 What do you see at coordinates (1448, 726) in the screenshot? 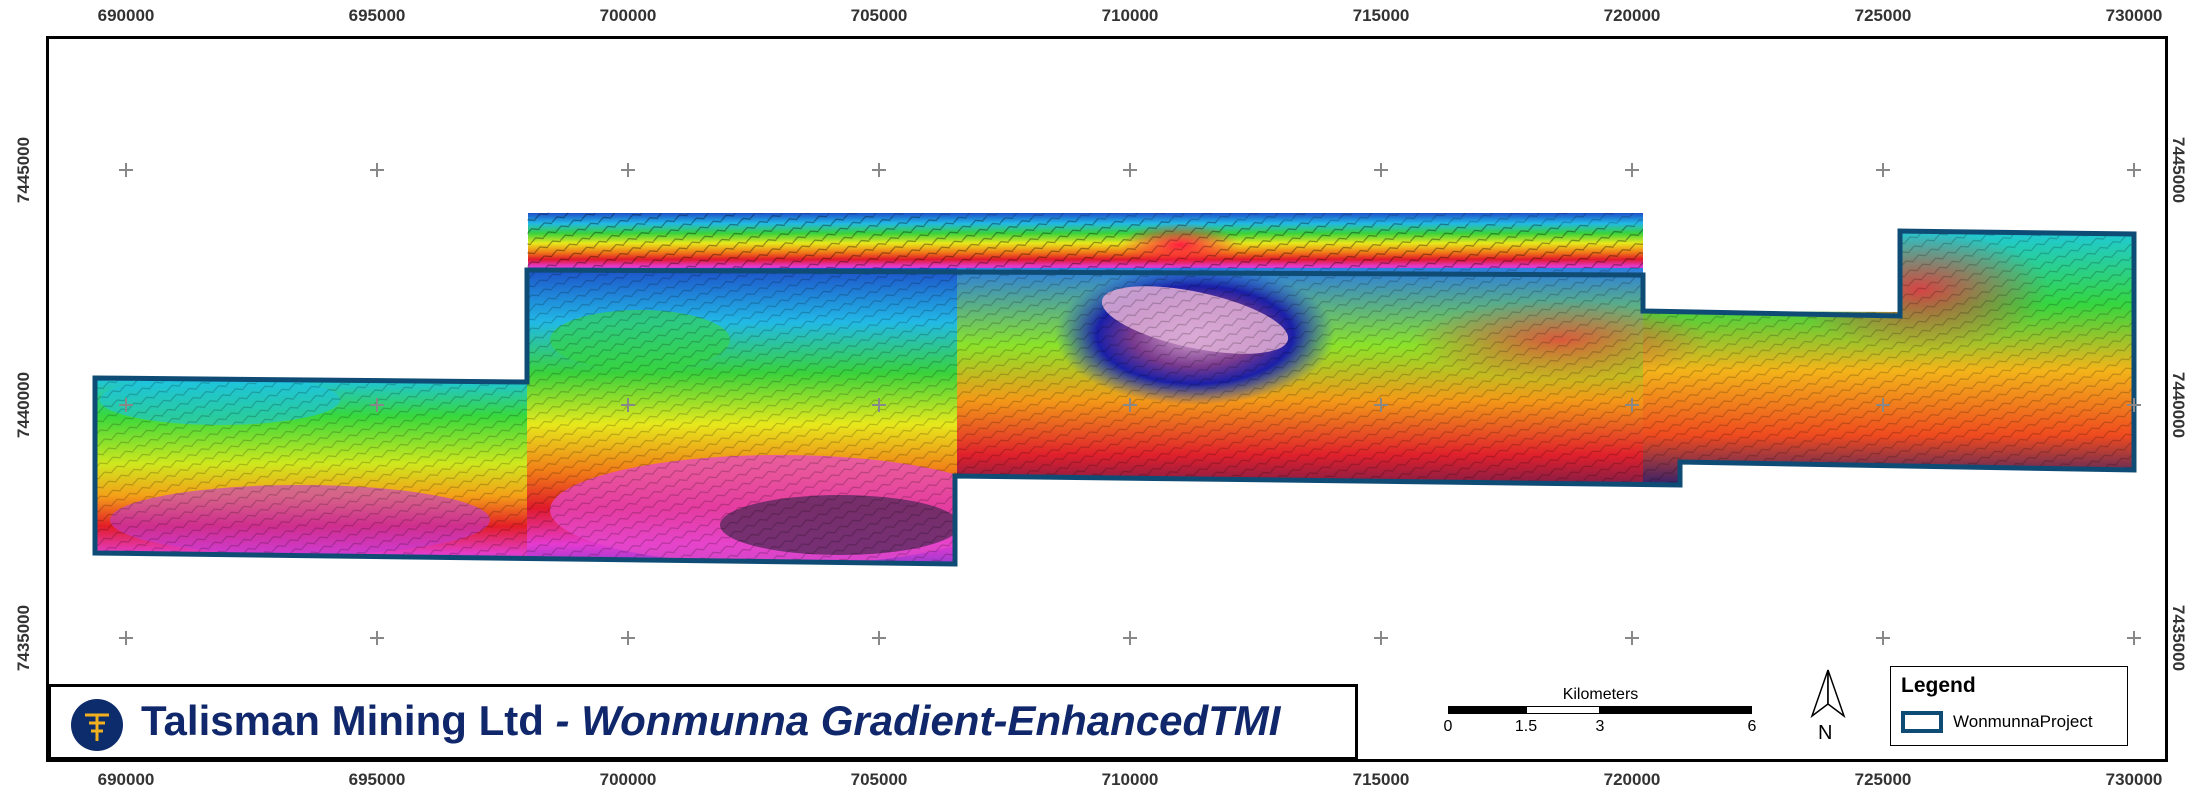
I see `scale-label: 0` at bounding box center [1448, 726].